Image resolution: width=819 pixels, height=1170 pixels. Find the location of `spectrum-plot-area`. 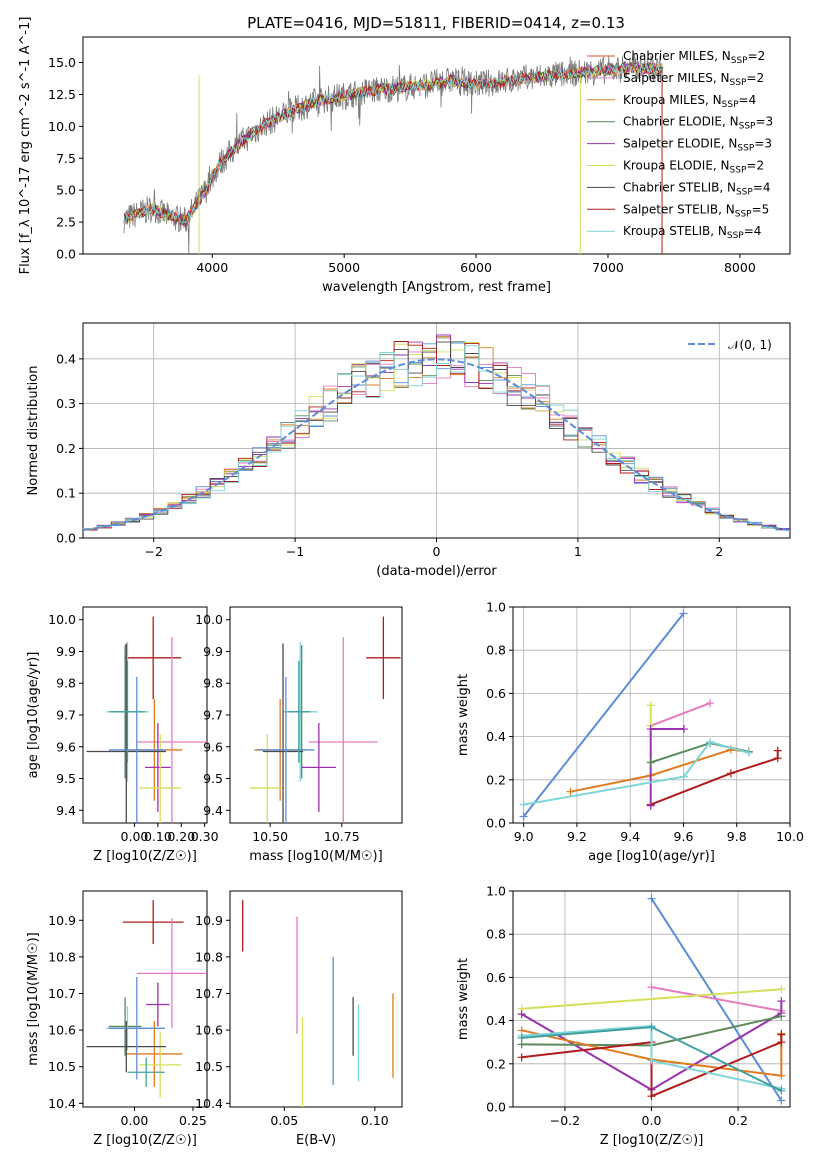

spectrum-plot-area is located at coordinates (393, 153).